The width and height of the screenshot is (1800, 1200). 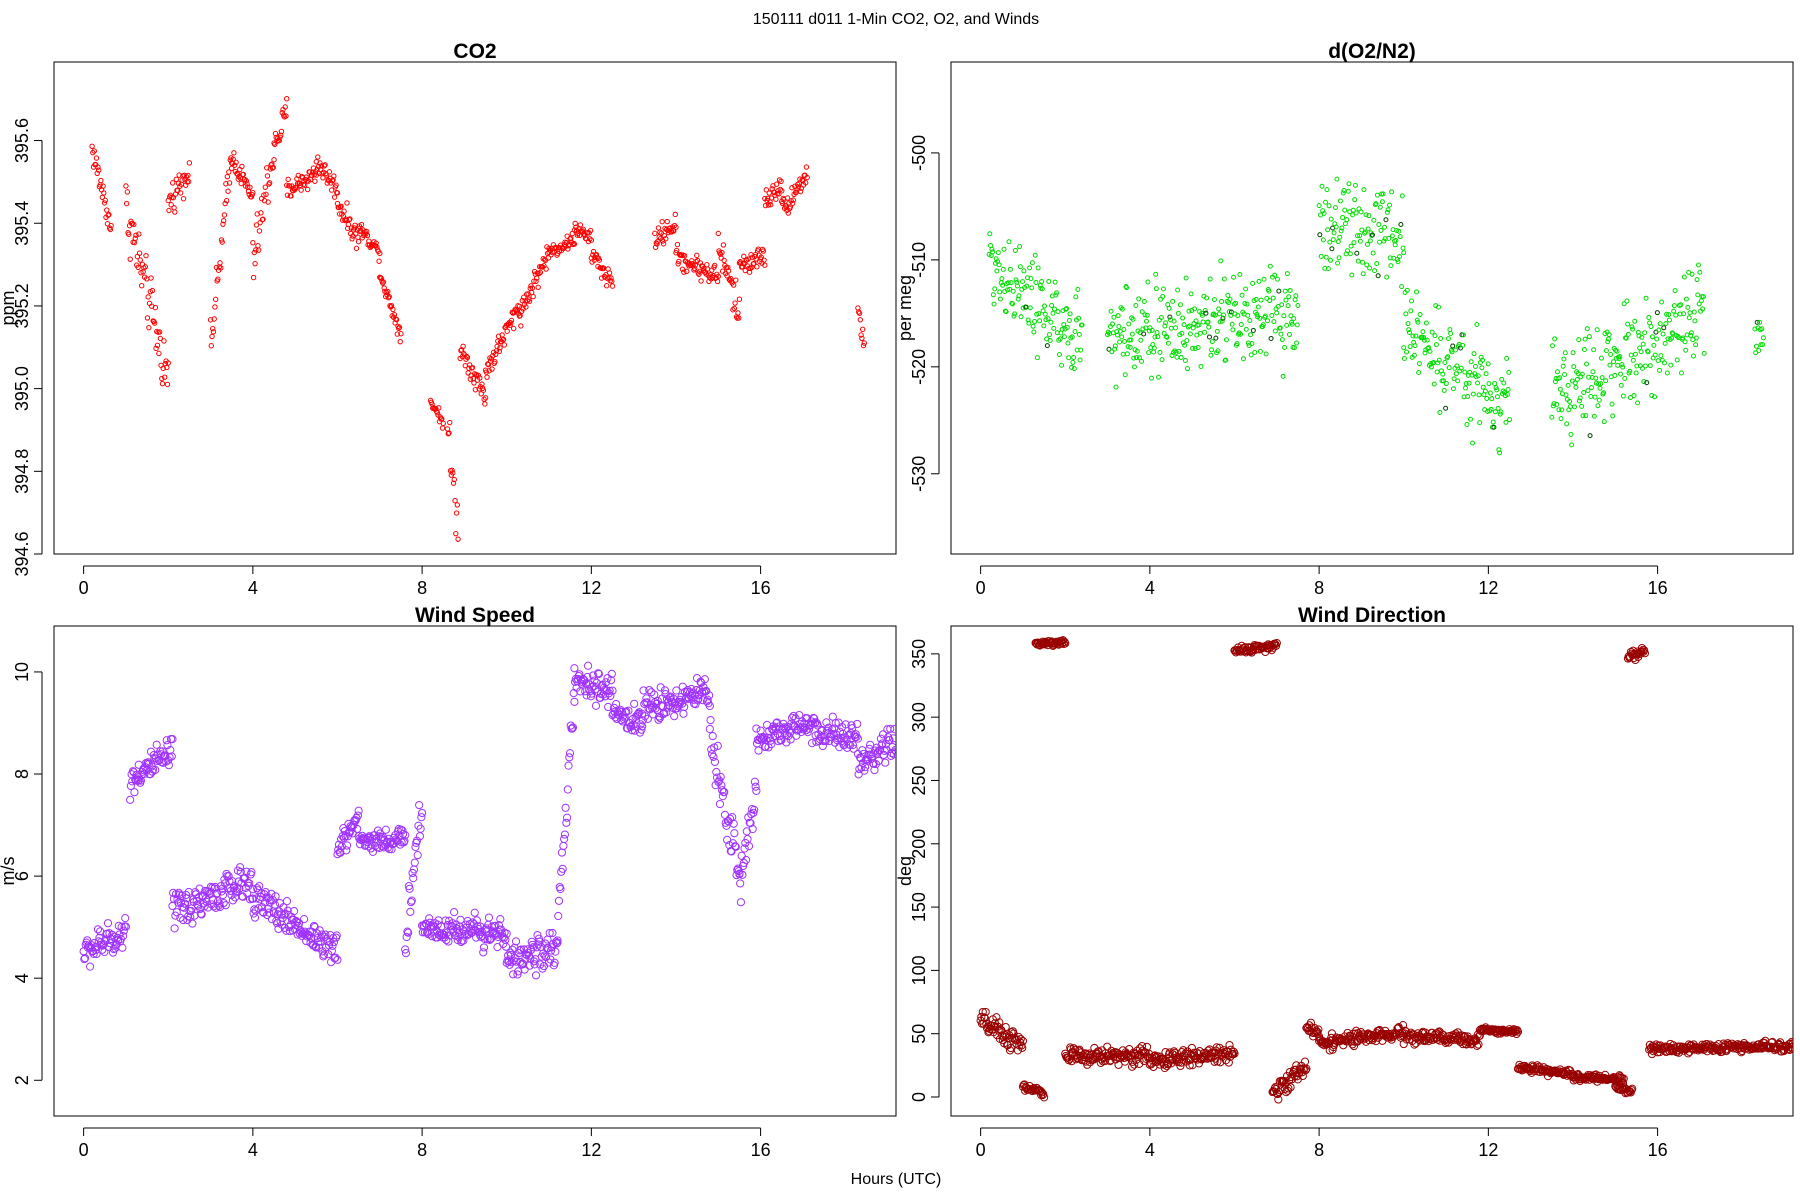 I want to click on wind-speed-y-tick-label: 2, so click(x=22, y=1080).